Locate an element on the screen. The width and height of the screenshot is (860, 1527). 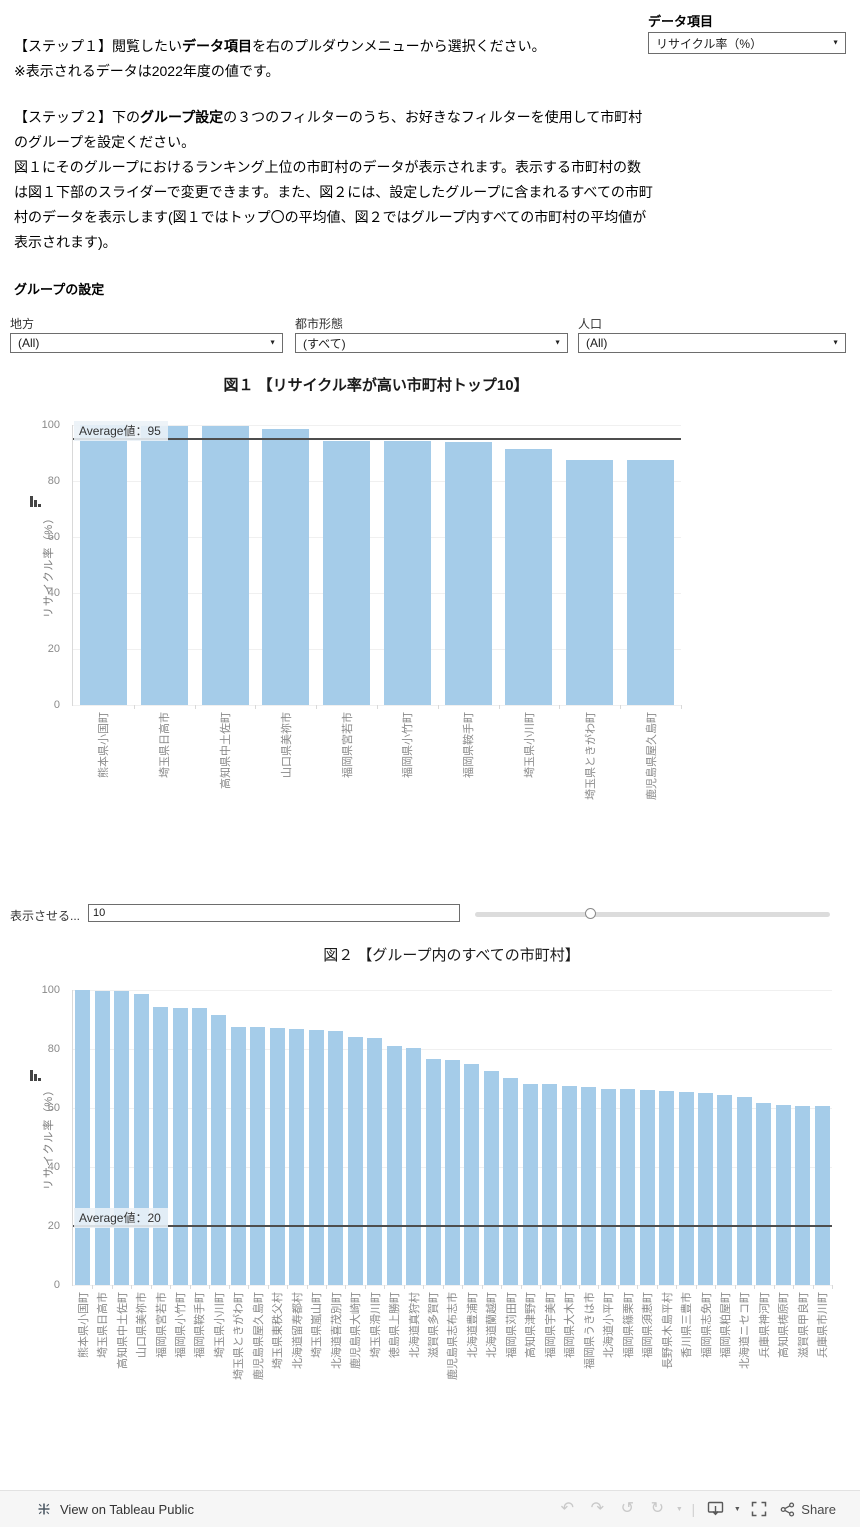
bar-香川県三豊市 is located at coordinates (686, 1188).